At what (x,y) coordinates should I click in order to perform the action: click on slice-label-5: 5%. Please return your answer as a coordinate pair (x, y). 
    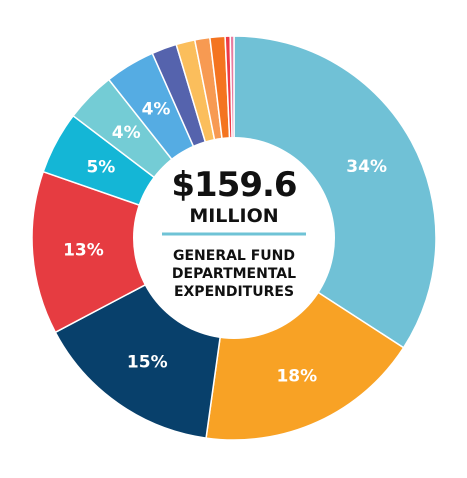
    Looking at the image, I should click on (100, 168).